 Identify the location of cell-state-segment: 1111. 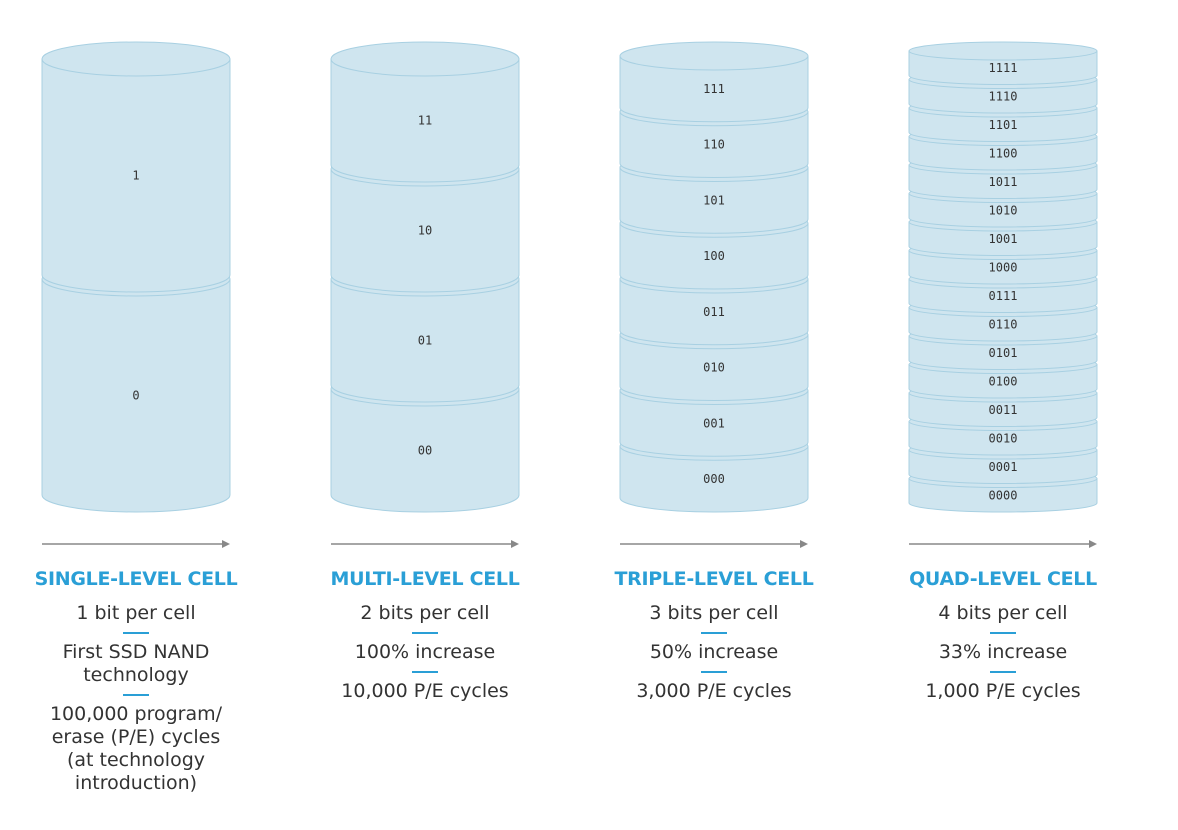
(1003, 63).